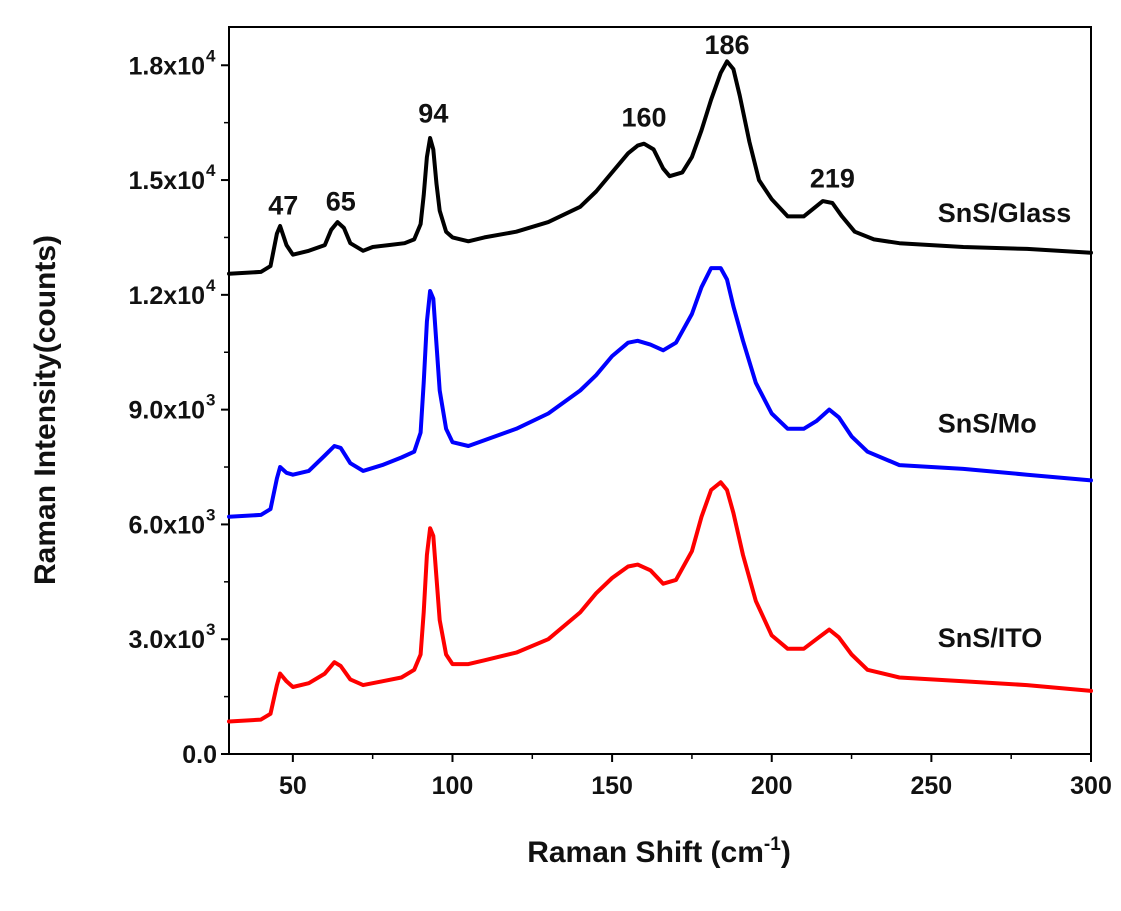 This screenshot has height=911, width=1121. Describe the element at coordinates (167, 66) in the screenshot. I see `y-tick-label: 1.8x10` at that location.